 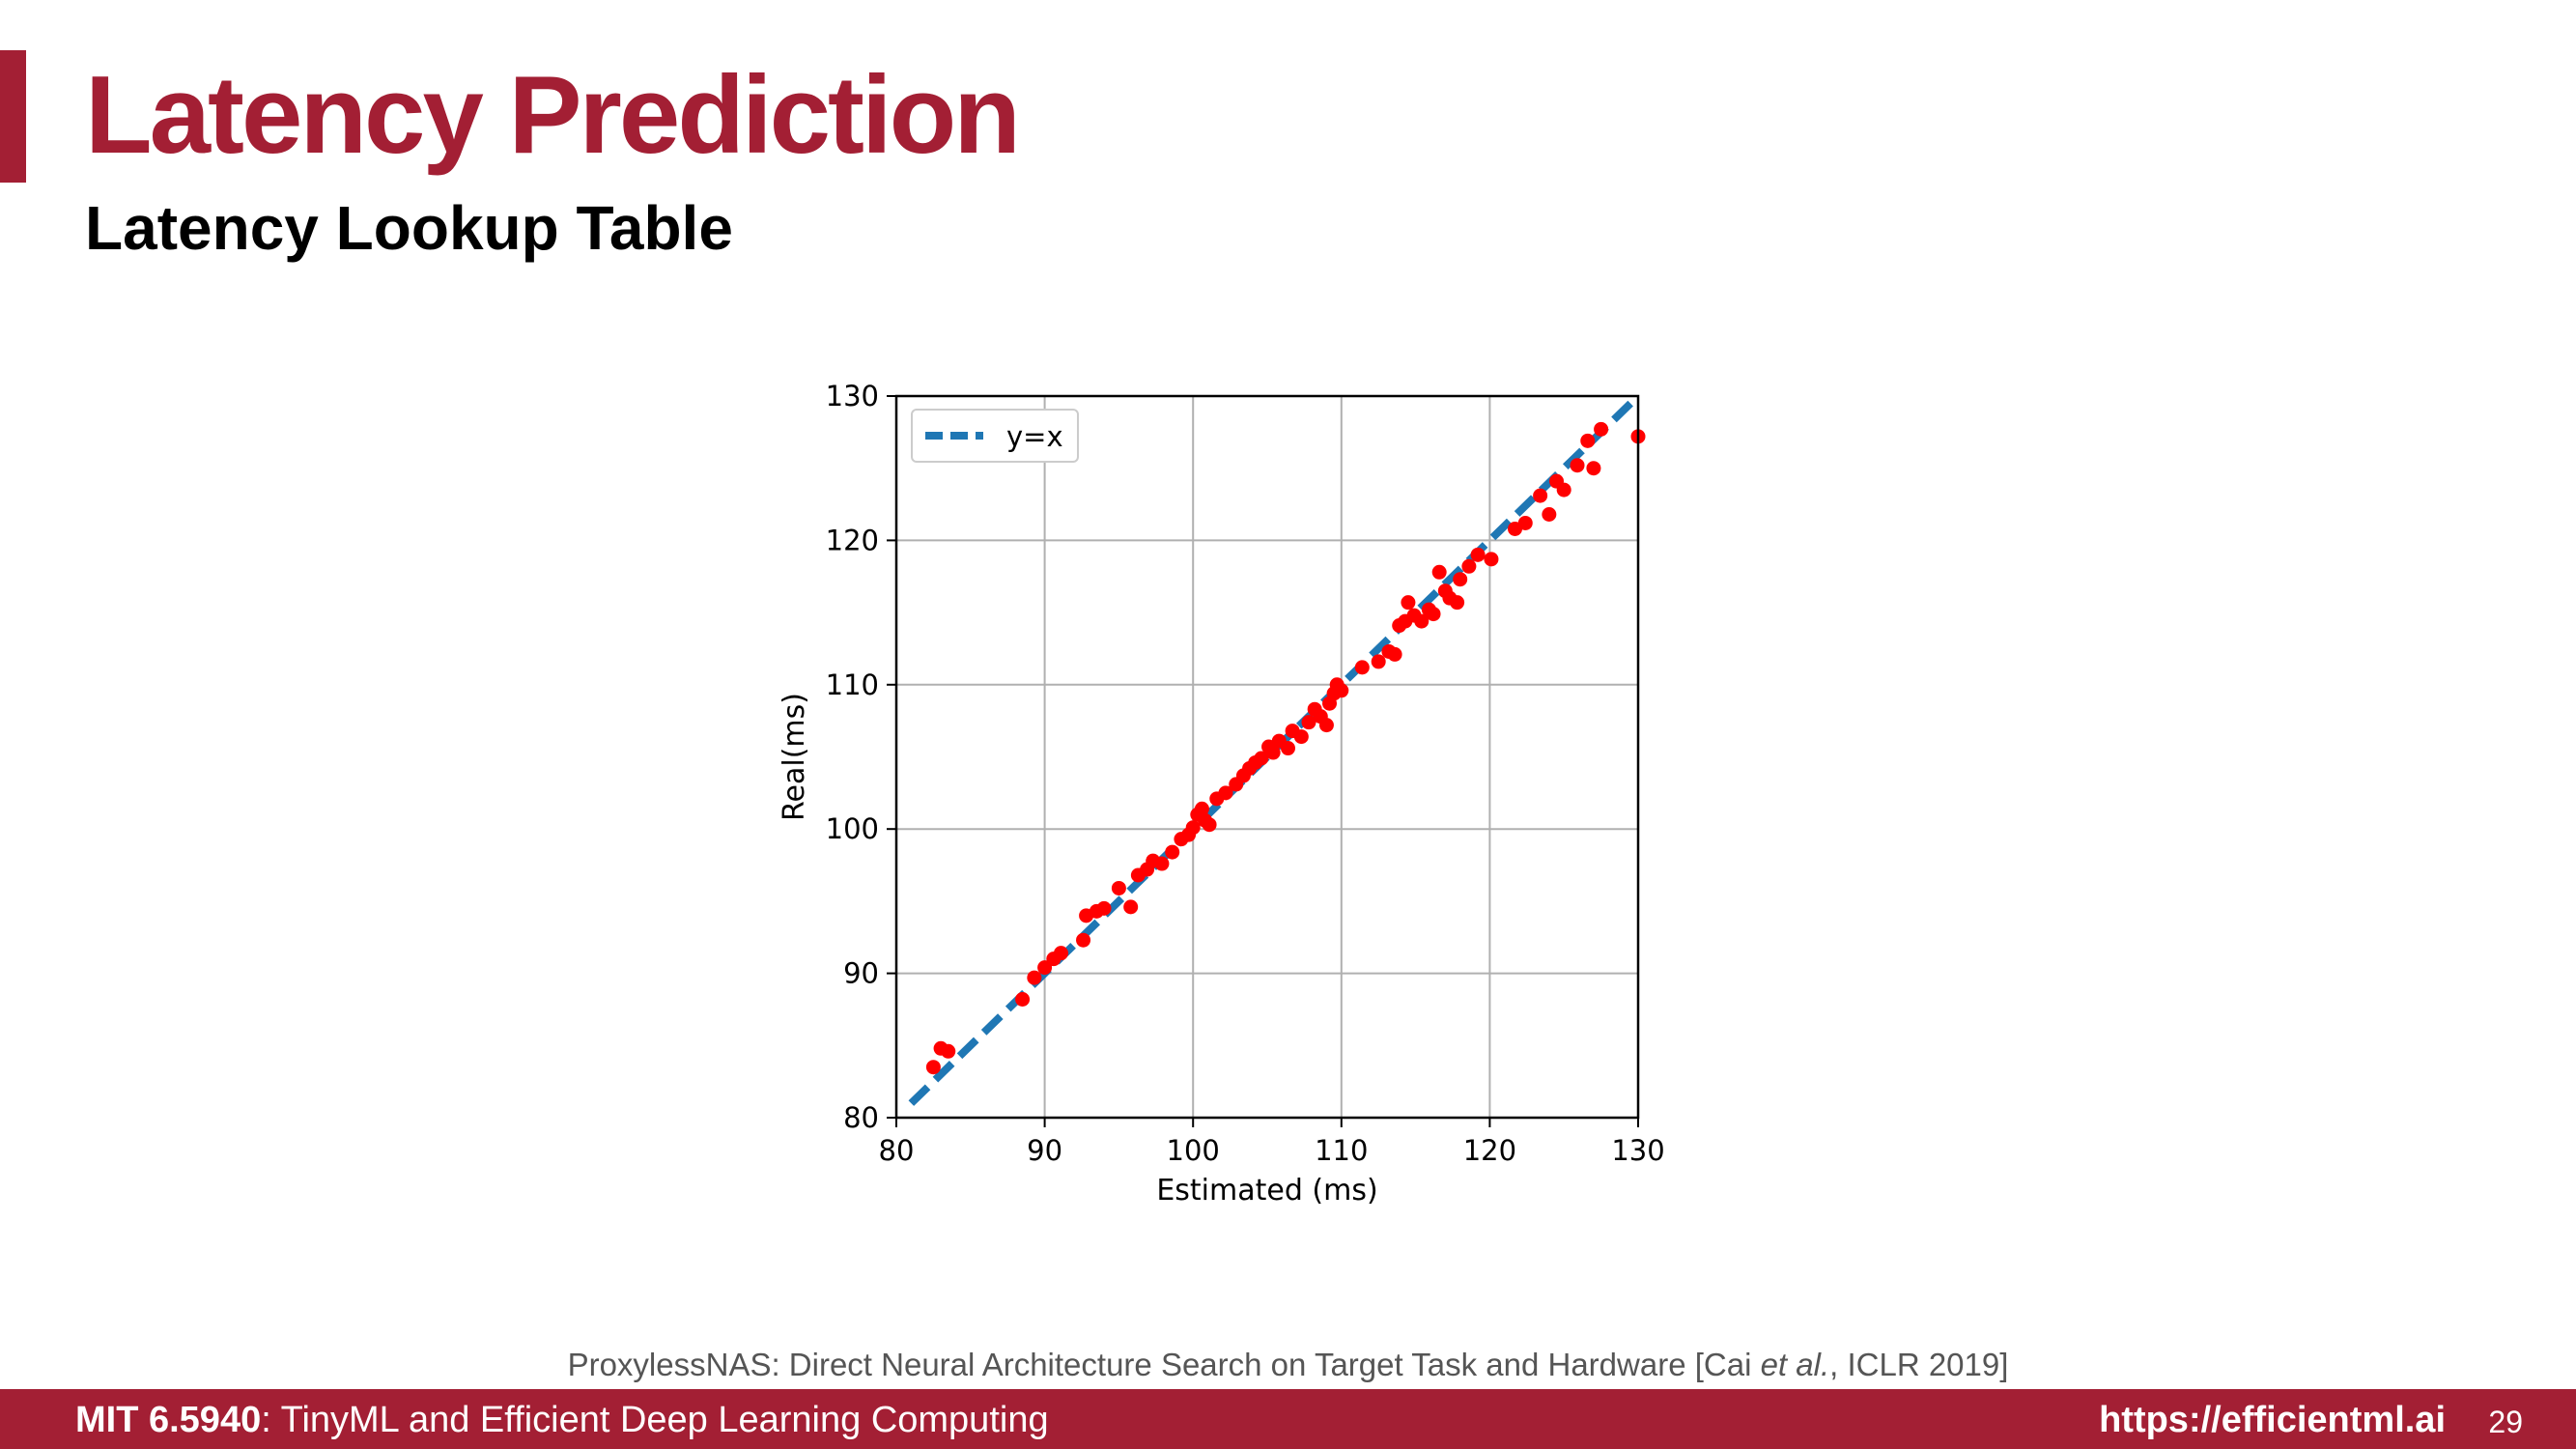 I want to click on x-axis-label: Estimated (ms), so click(x=1266, y=1191).